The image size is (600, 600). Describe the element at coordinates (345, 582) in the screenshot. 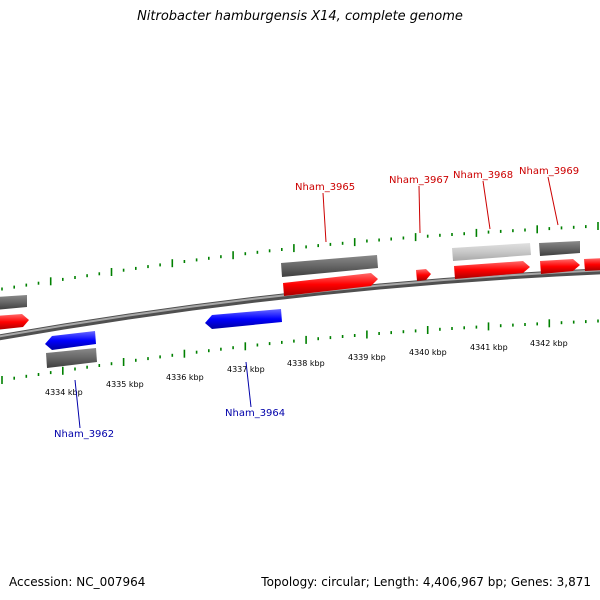

I see `topology-value: circular;` at that location.